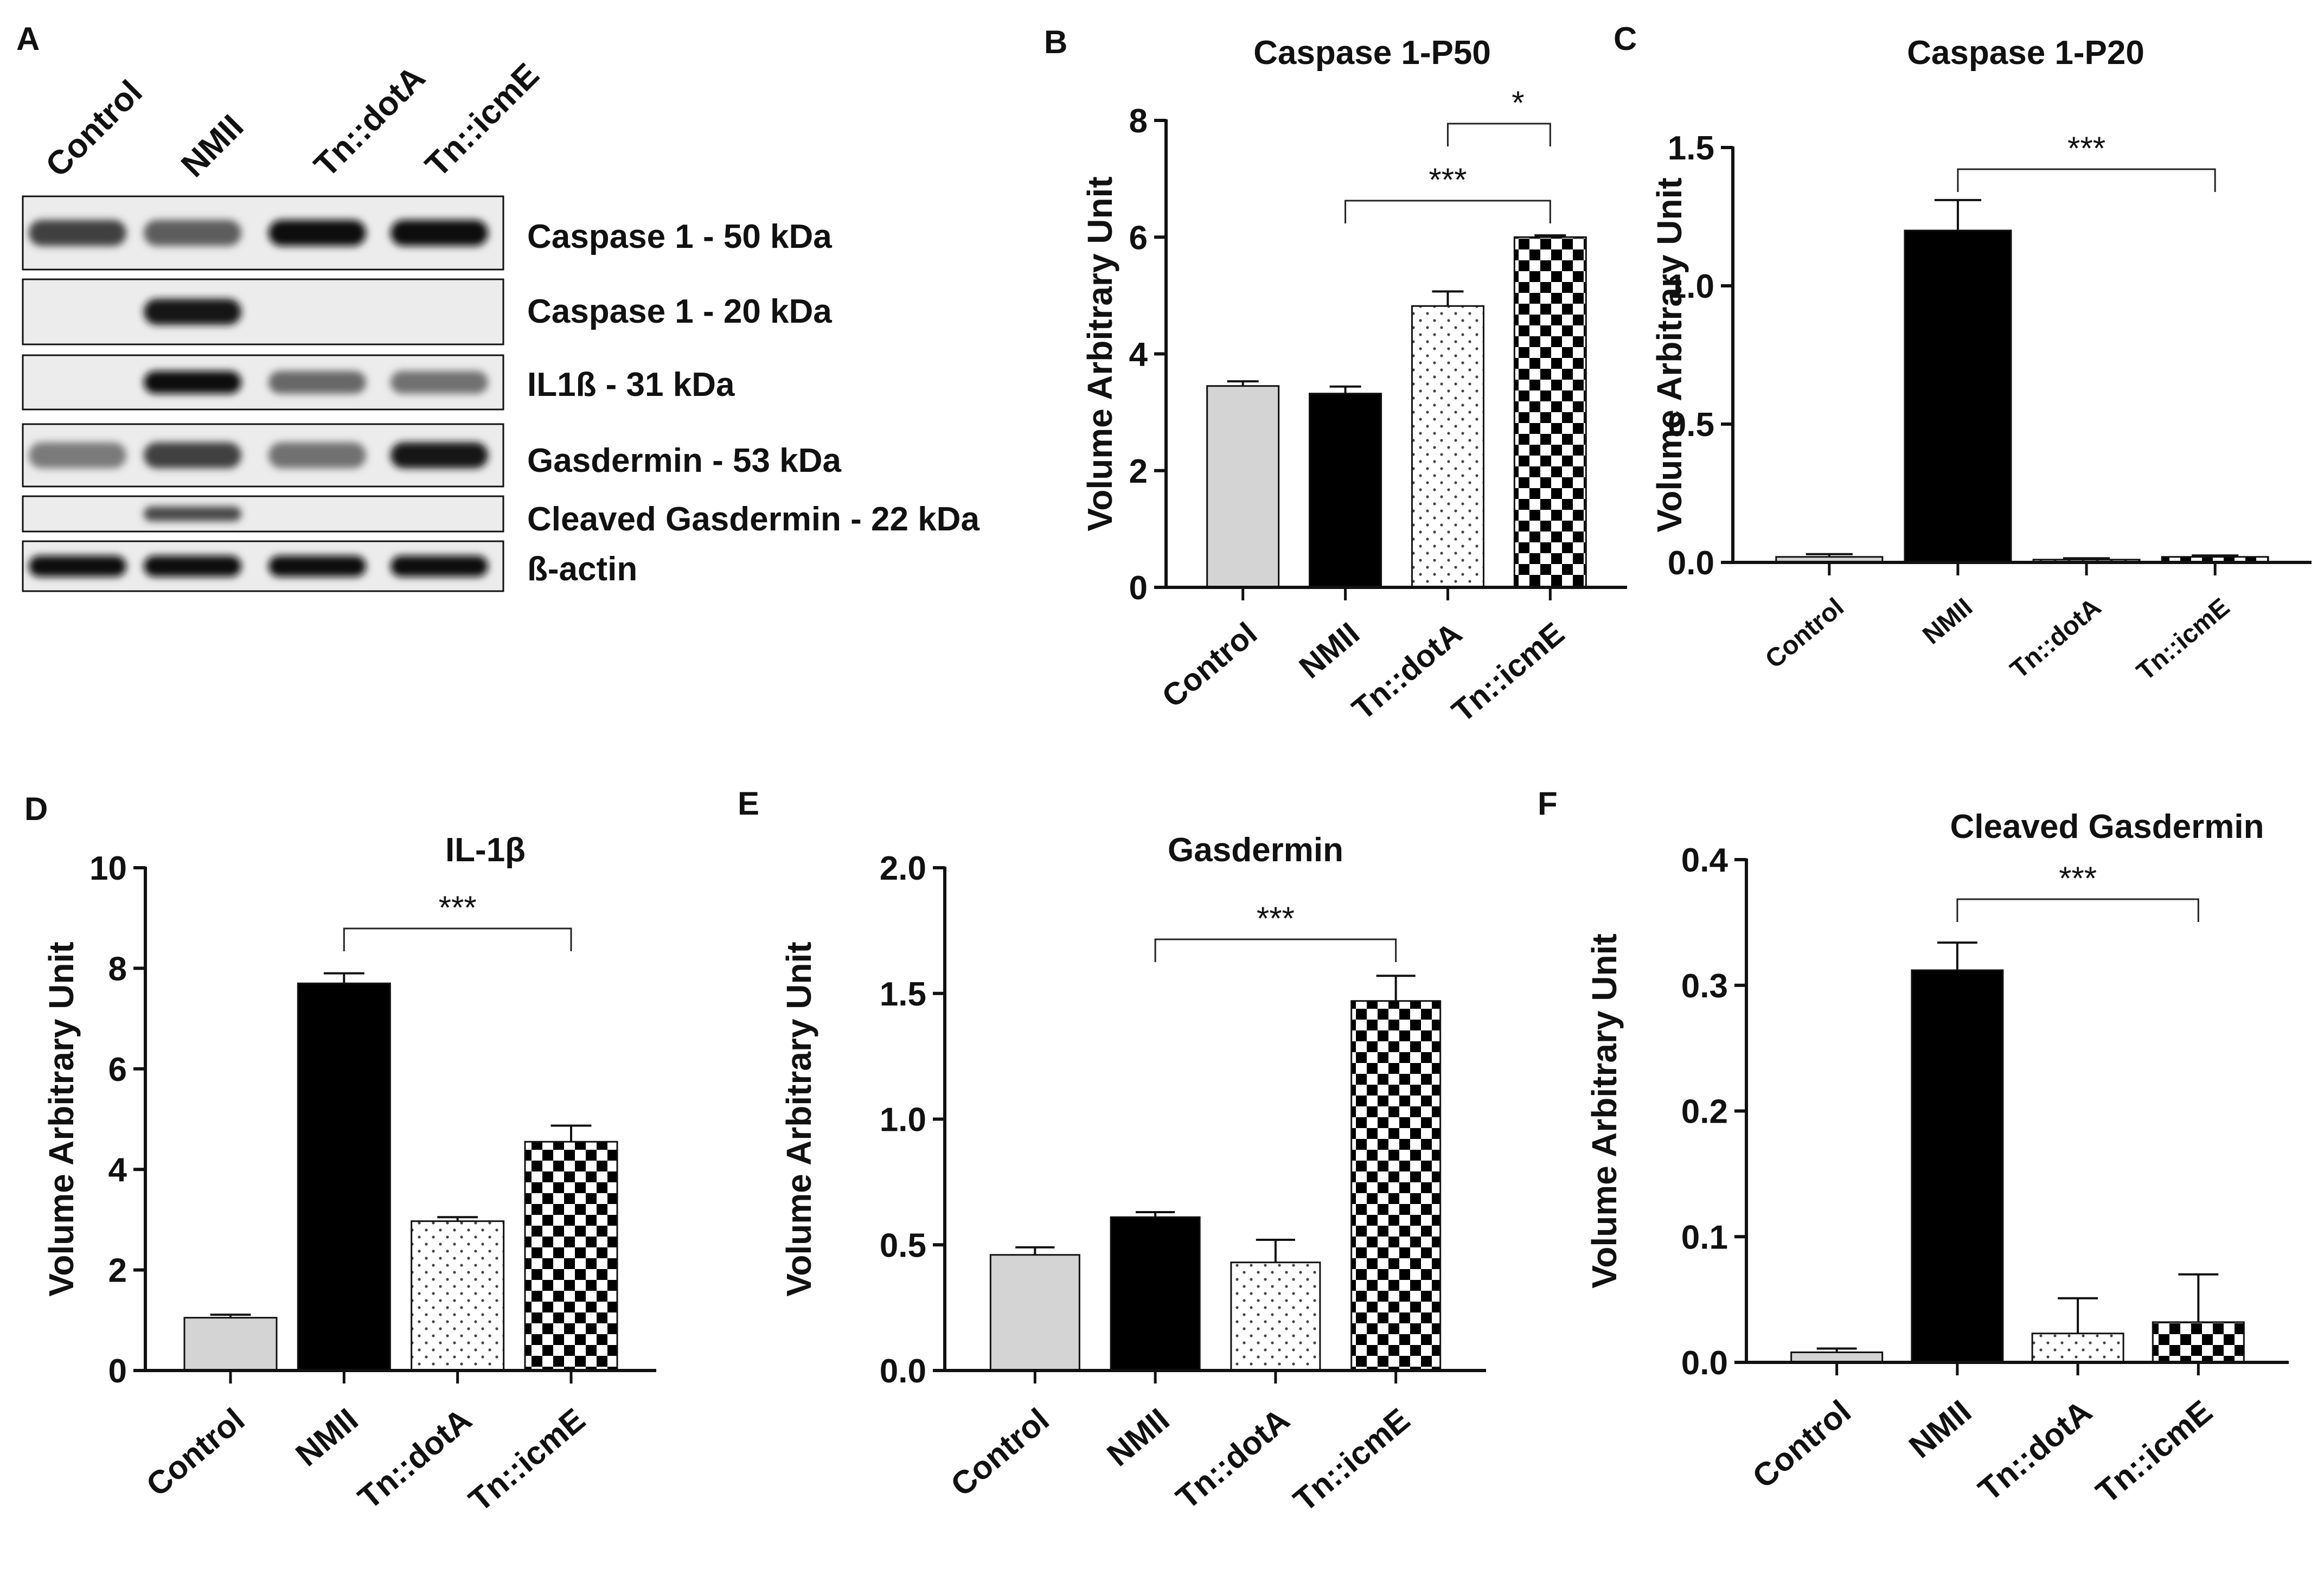  I want to click on blot-row-label: Cleaved Gasdermin - 22 kDa, so click(753, 519).